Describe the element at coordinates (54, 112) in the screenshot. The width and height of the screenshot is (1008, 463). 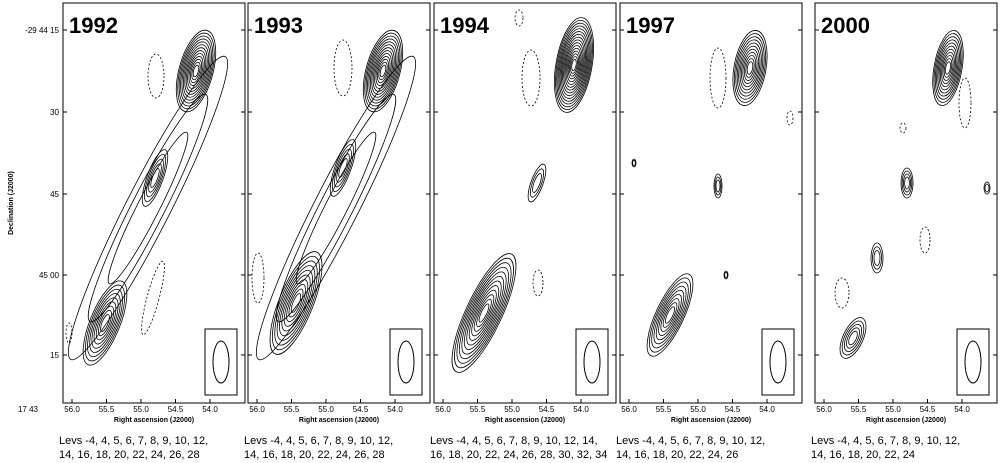
I see `y-tick-label: 30` at that location.